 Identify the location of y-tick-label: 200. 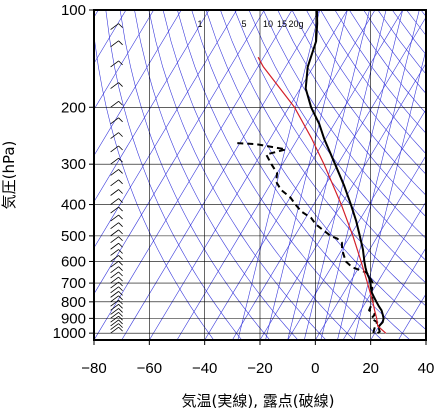
(73, 107).